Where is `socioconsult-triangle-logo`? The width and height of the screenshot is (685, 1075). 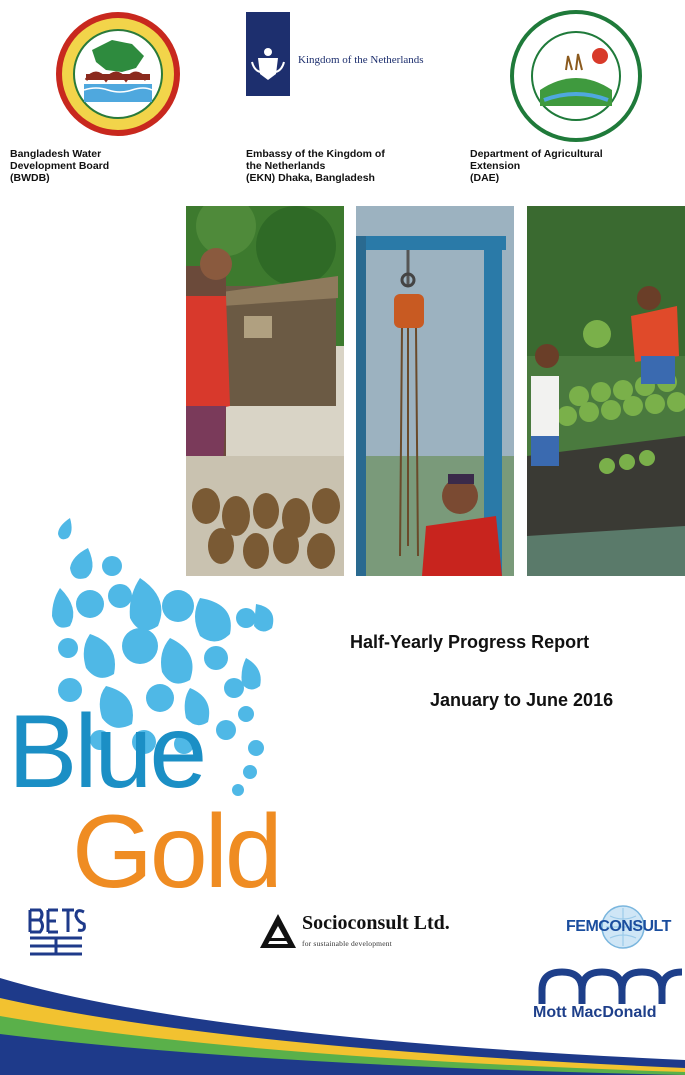 socioconsult-triangle-logo is located at coordinates (278, 931).